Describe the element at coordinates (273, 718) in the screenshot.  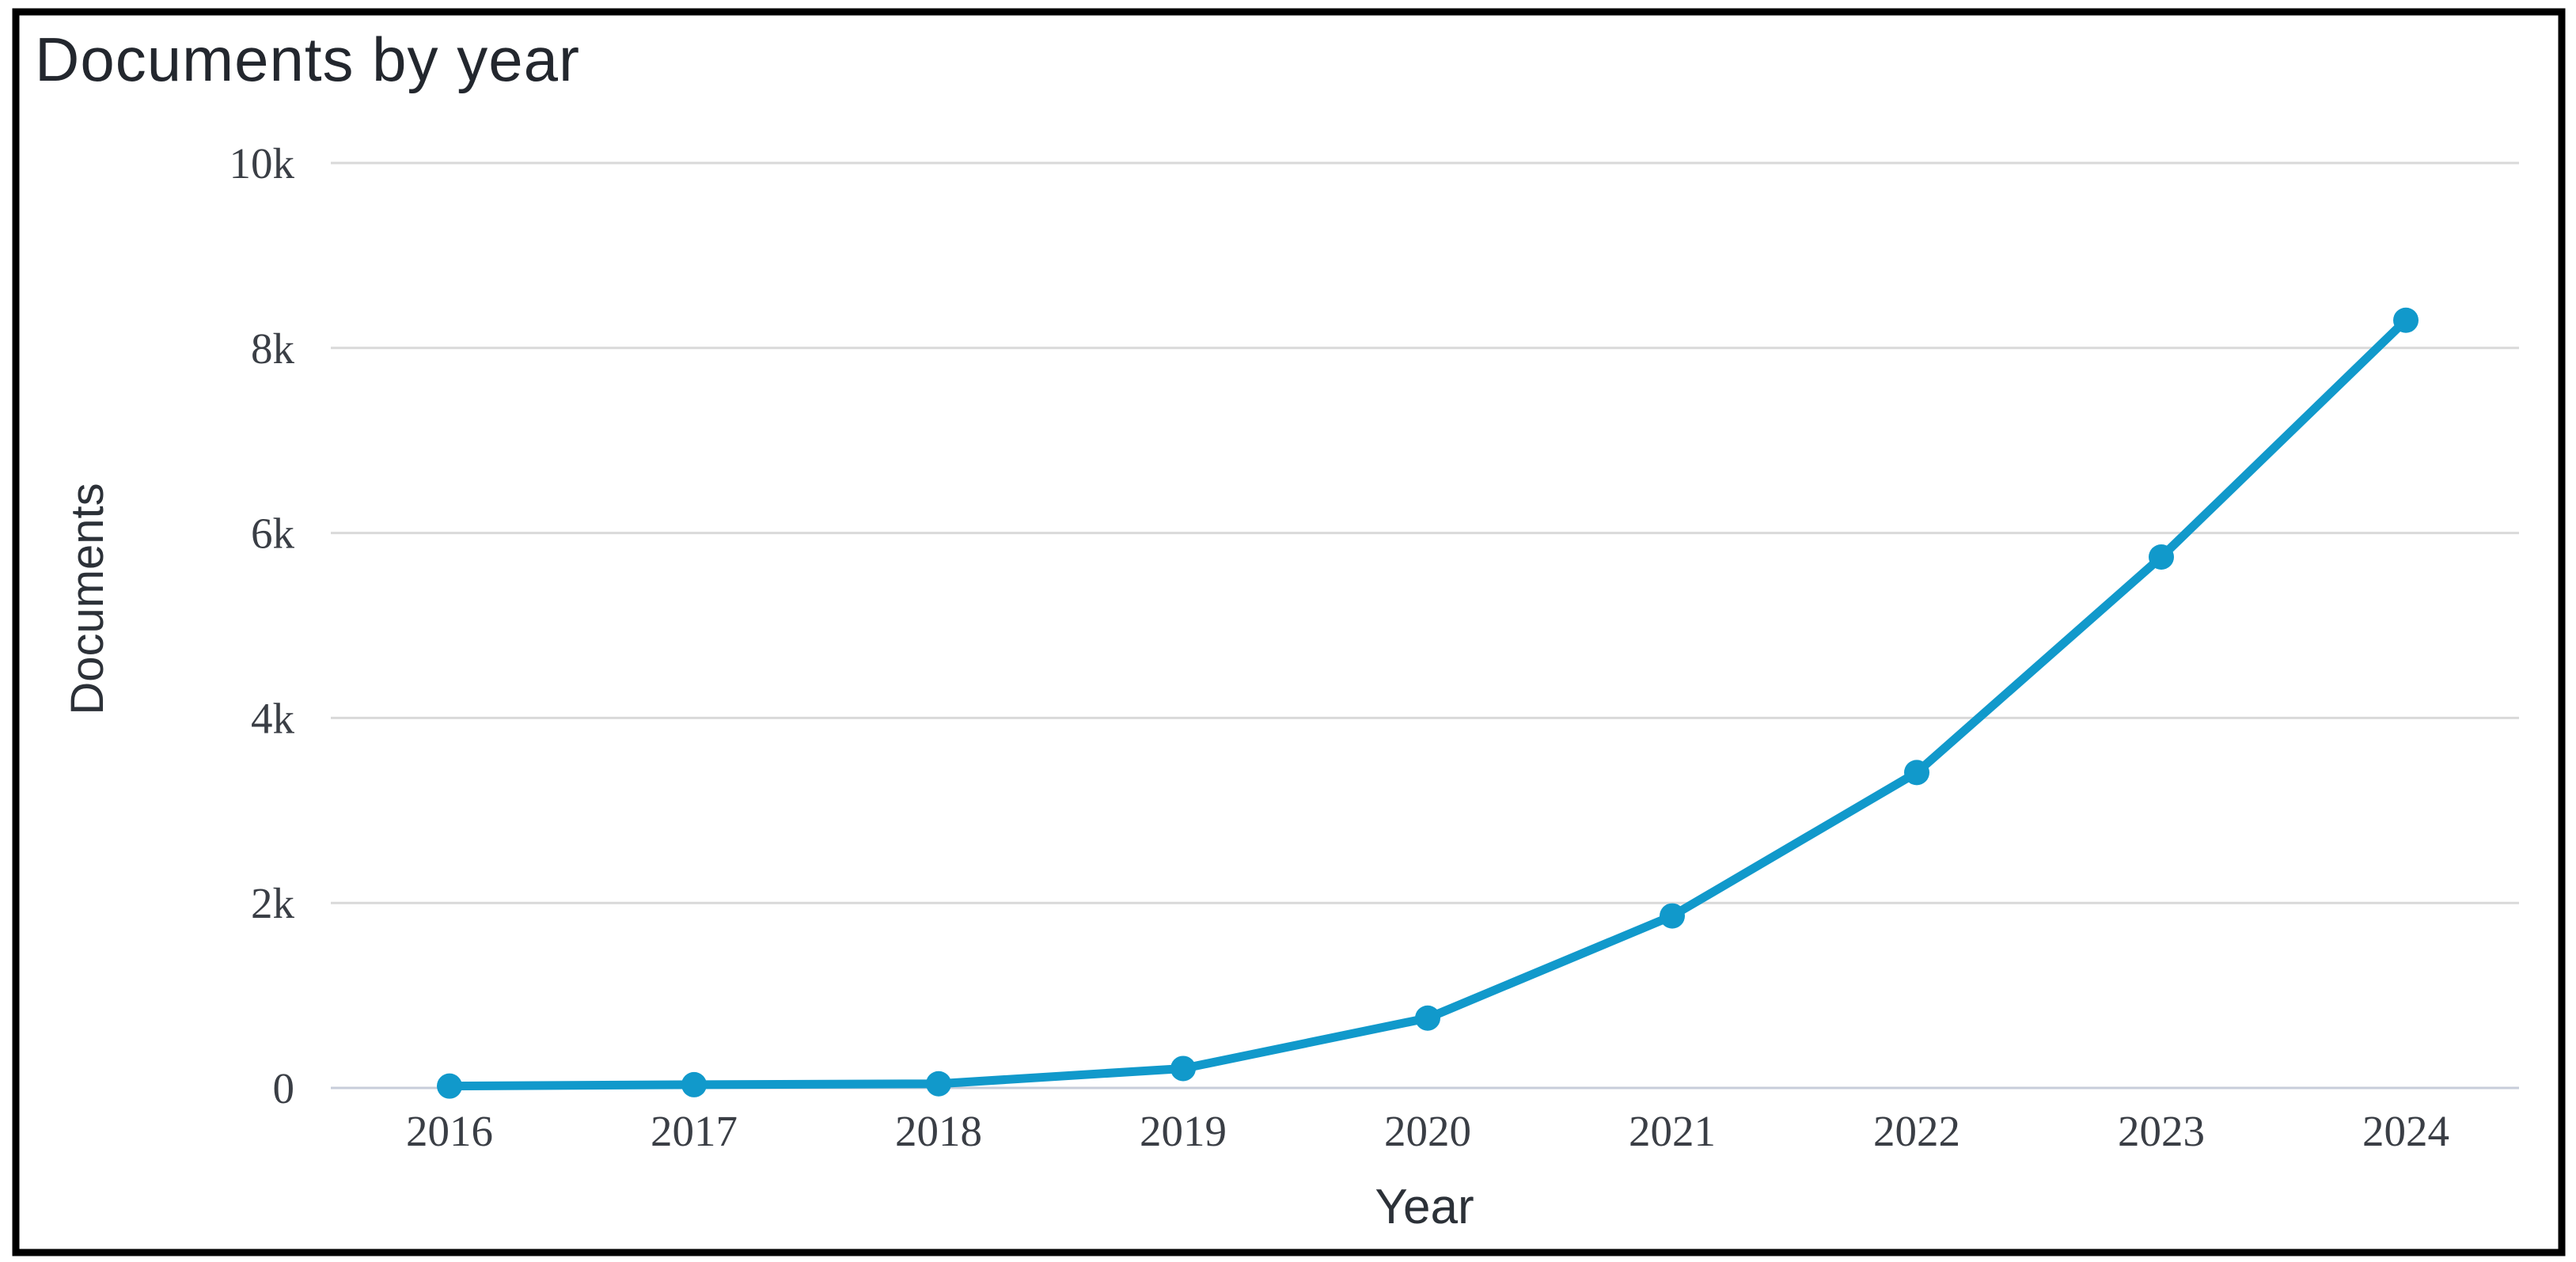
I see `y-tick-label-4k: 4k` at that location.